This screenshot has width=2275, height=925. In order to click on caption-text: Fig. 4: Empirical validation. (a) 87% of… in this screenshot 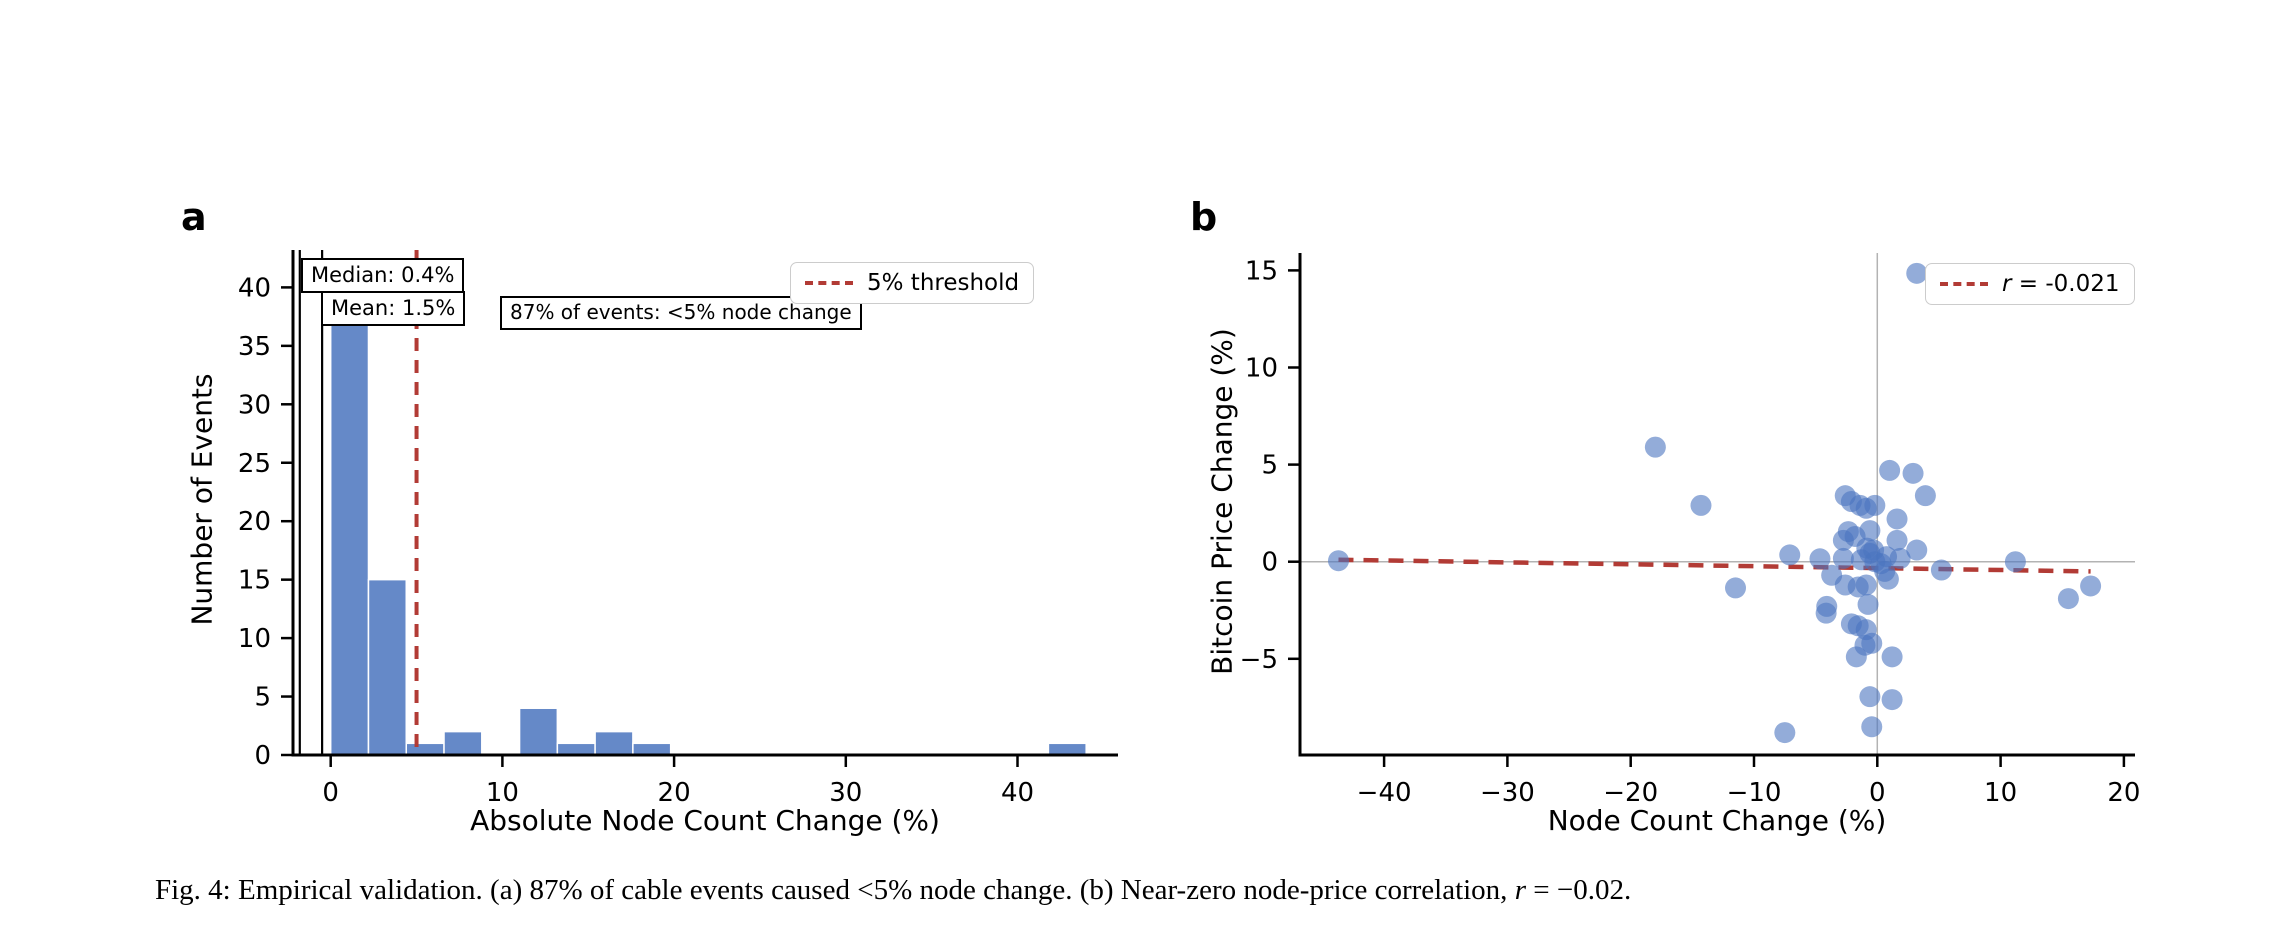, I will do `click(835, 890)`.